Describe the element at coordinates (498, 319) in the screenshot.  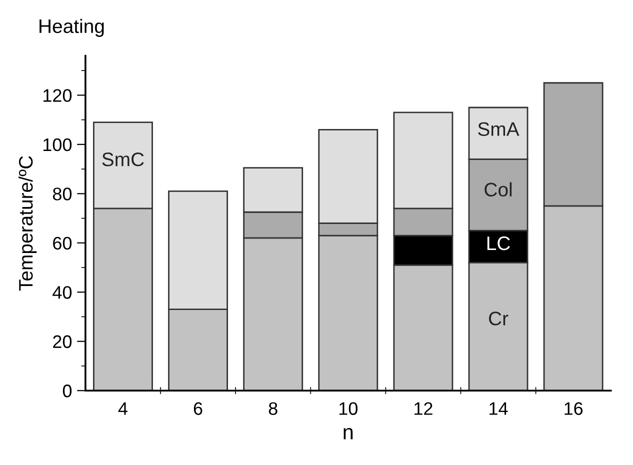
I see `series-label: Cr` at that location.